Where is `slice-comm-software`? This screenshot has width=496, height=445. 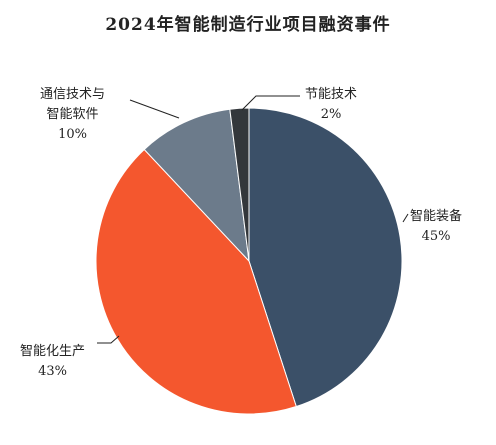
slice-comm-software is located at coordinates (196, 185).